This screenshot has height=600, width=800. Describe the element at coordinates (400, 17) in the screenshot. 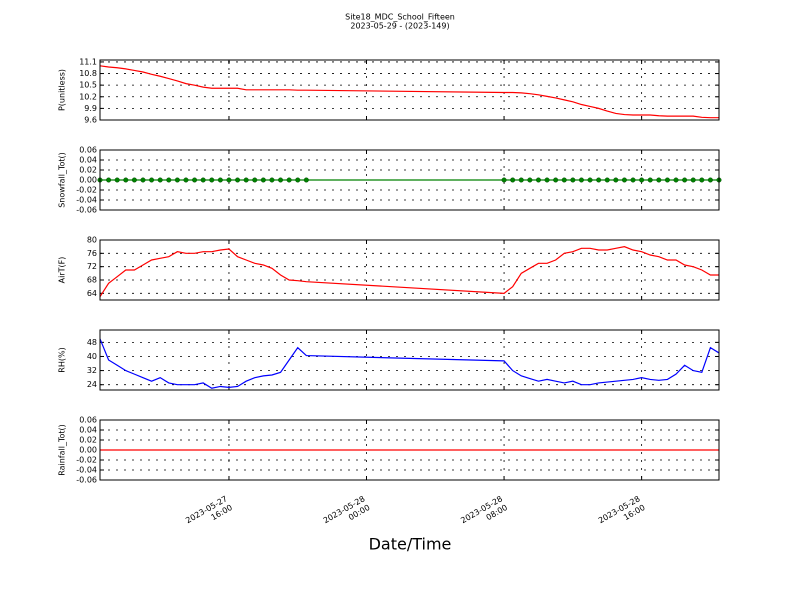

I see `title: Site18_MDC_School_Fifteen` at that location.